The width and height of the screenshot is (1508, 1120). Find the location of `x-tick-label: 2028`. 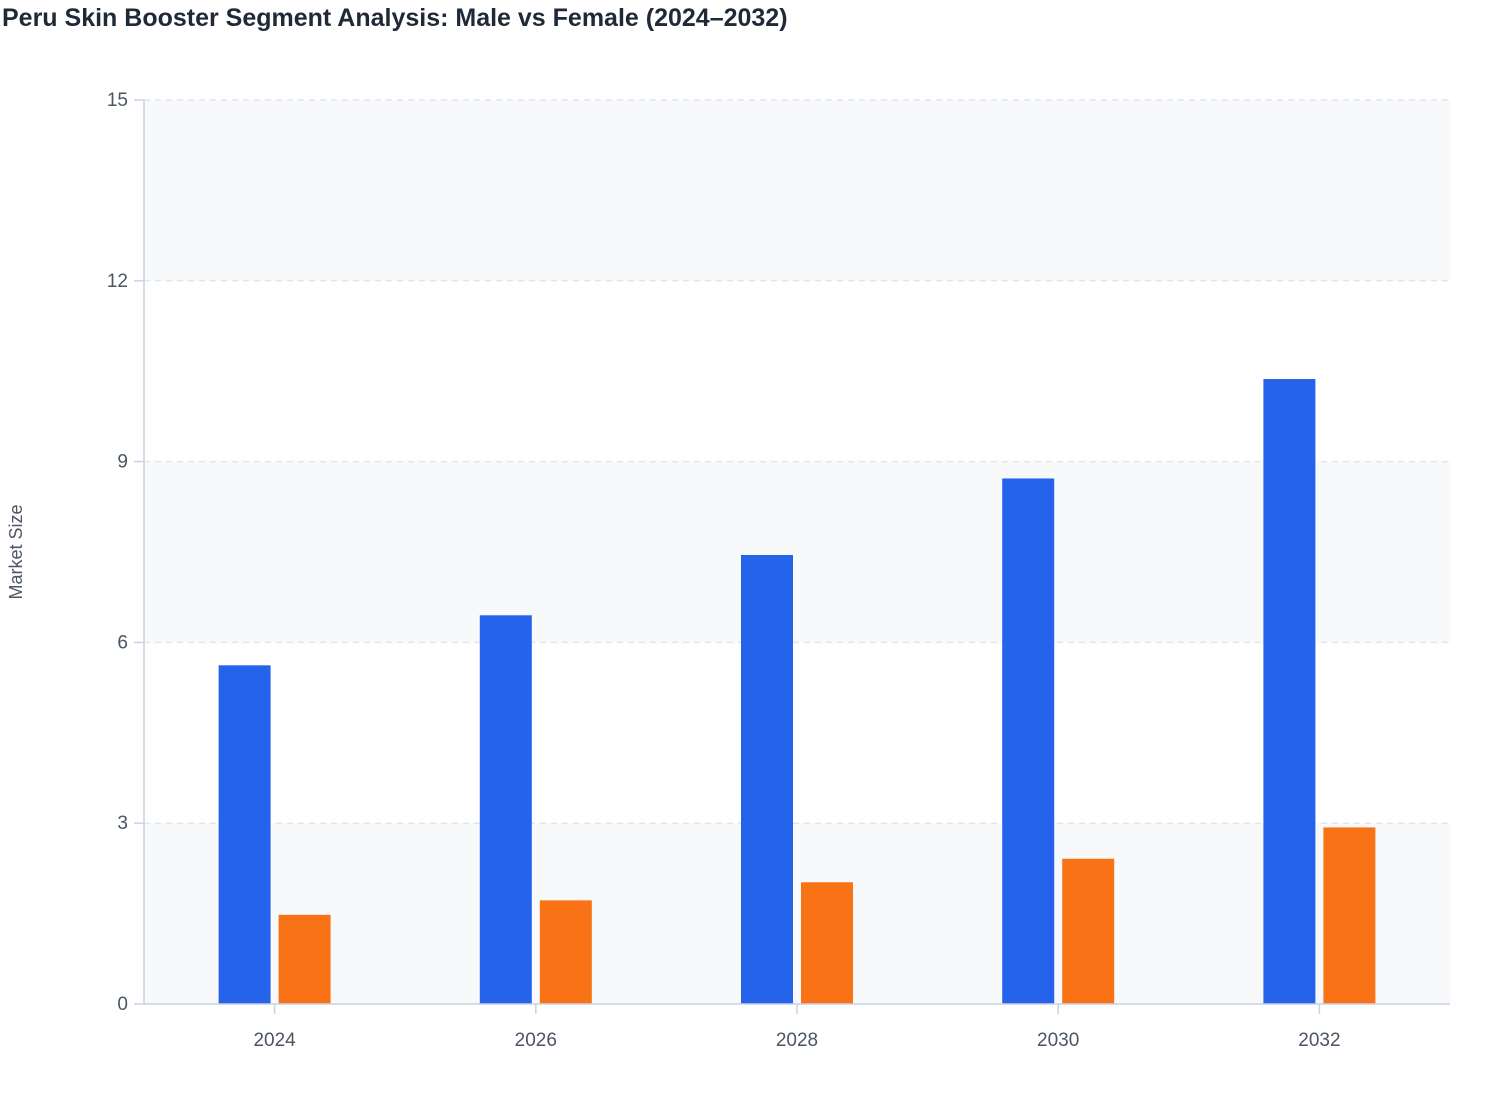

x-tick-label: 2028 is located at coordinates (797, 1040).